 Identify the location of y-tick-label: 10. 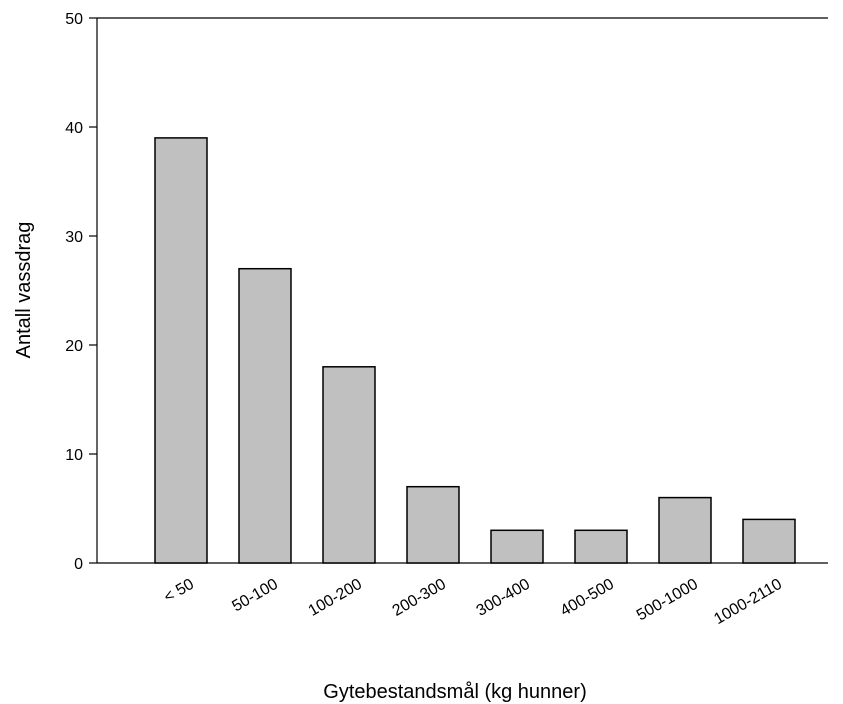
(74, 455).